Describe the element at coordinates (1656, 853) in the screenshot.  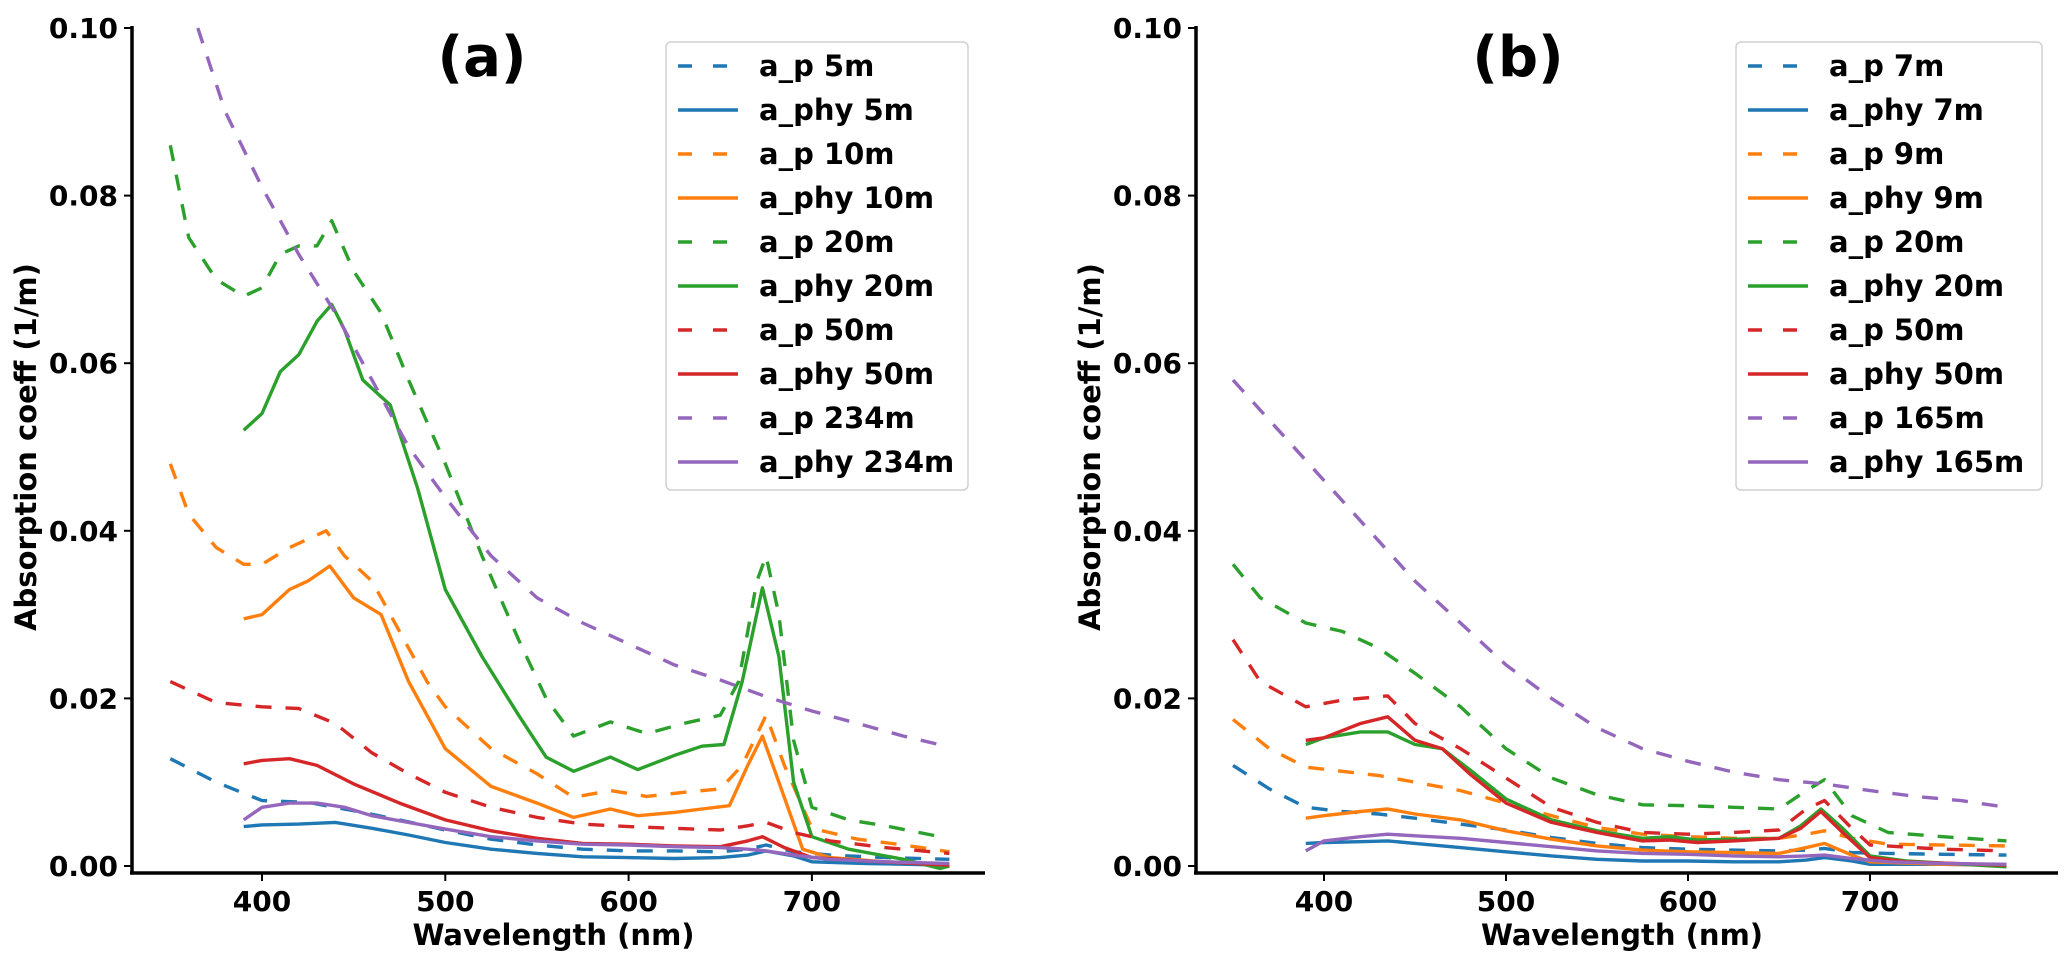
I see `series-line-a-phy-7m` at that location.